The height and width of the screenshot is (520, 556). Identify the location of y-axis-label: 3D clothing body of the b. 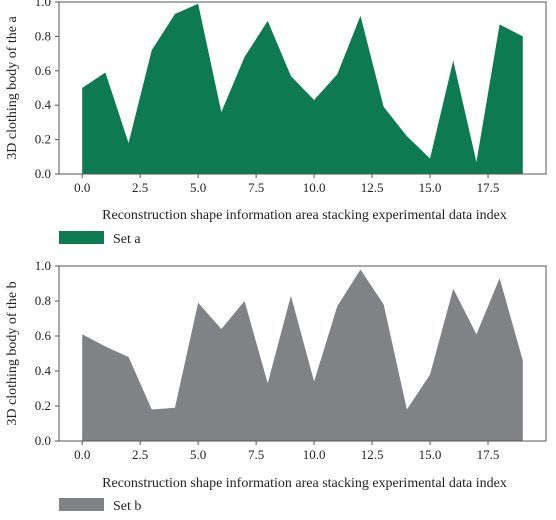
(12, 353).